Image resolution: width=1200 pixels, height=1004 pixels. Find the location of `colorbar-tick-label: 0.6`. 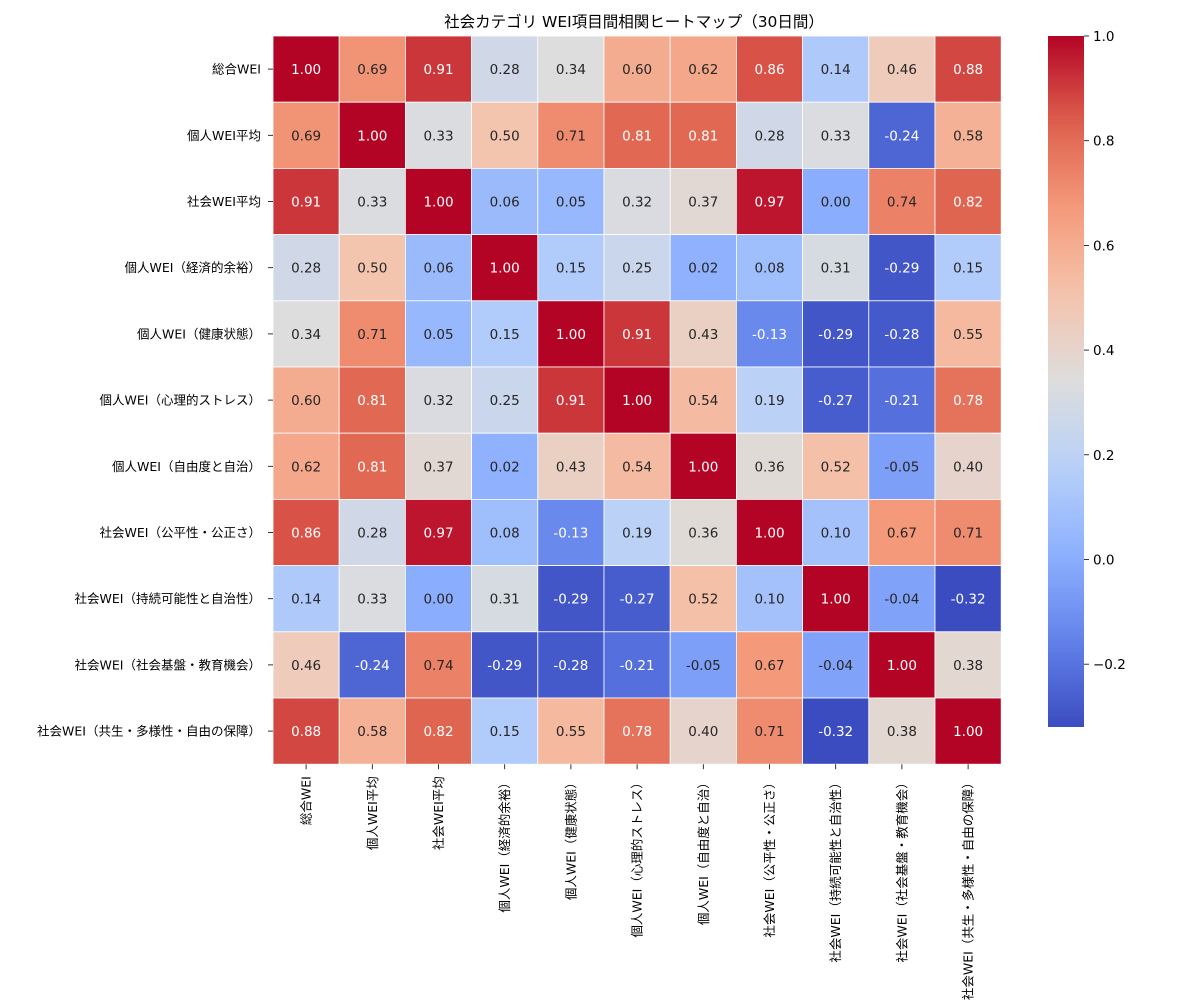

colorbar-tick-label: 0.6 is located at coordinates (1103, 246).